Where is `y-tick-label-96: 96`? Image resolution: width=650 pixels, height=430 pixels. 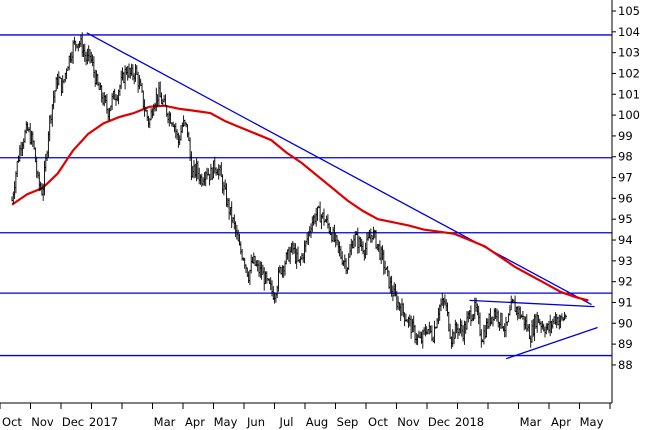 y-tick-label-96: 96 is located at coordinates (625, 198).